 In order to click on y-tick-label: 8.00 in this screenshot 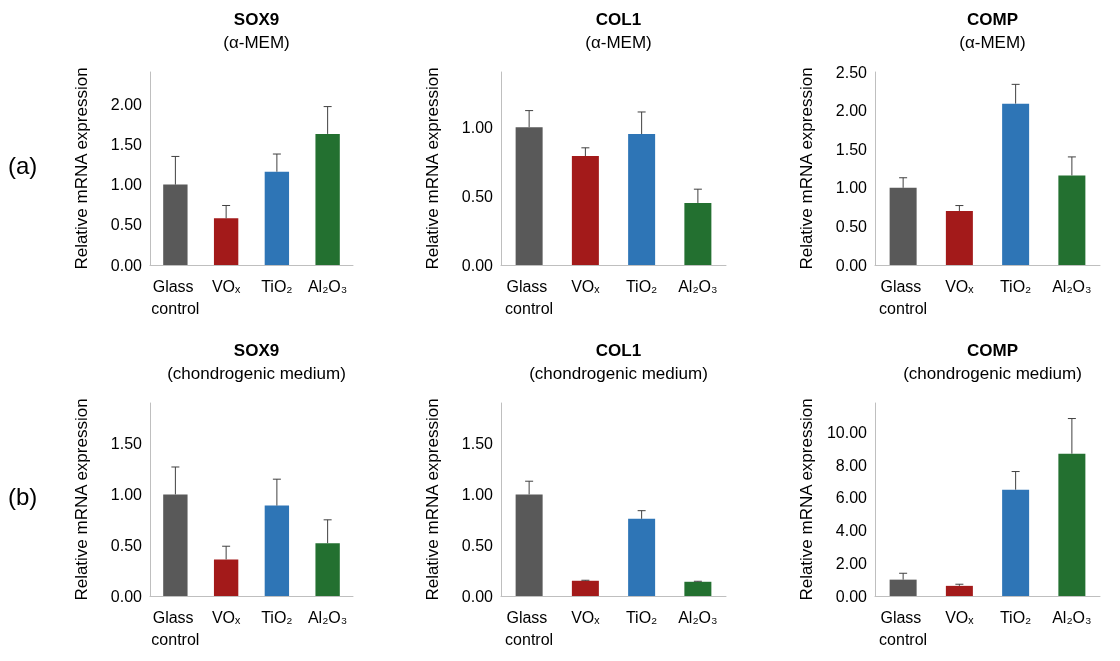, I will do `click(851, 465)`.